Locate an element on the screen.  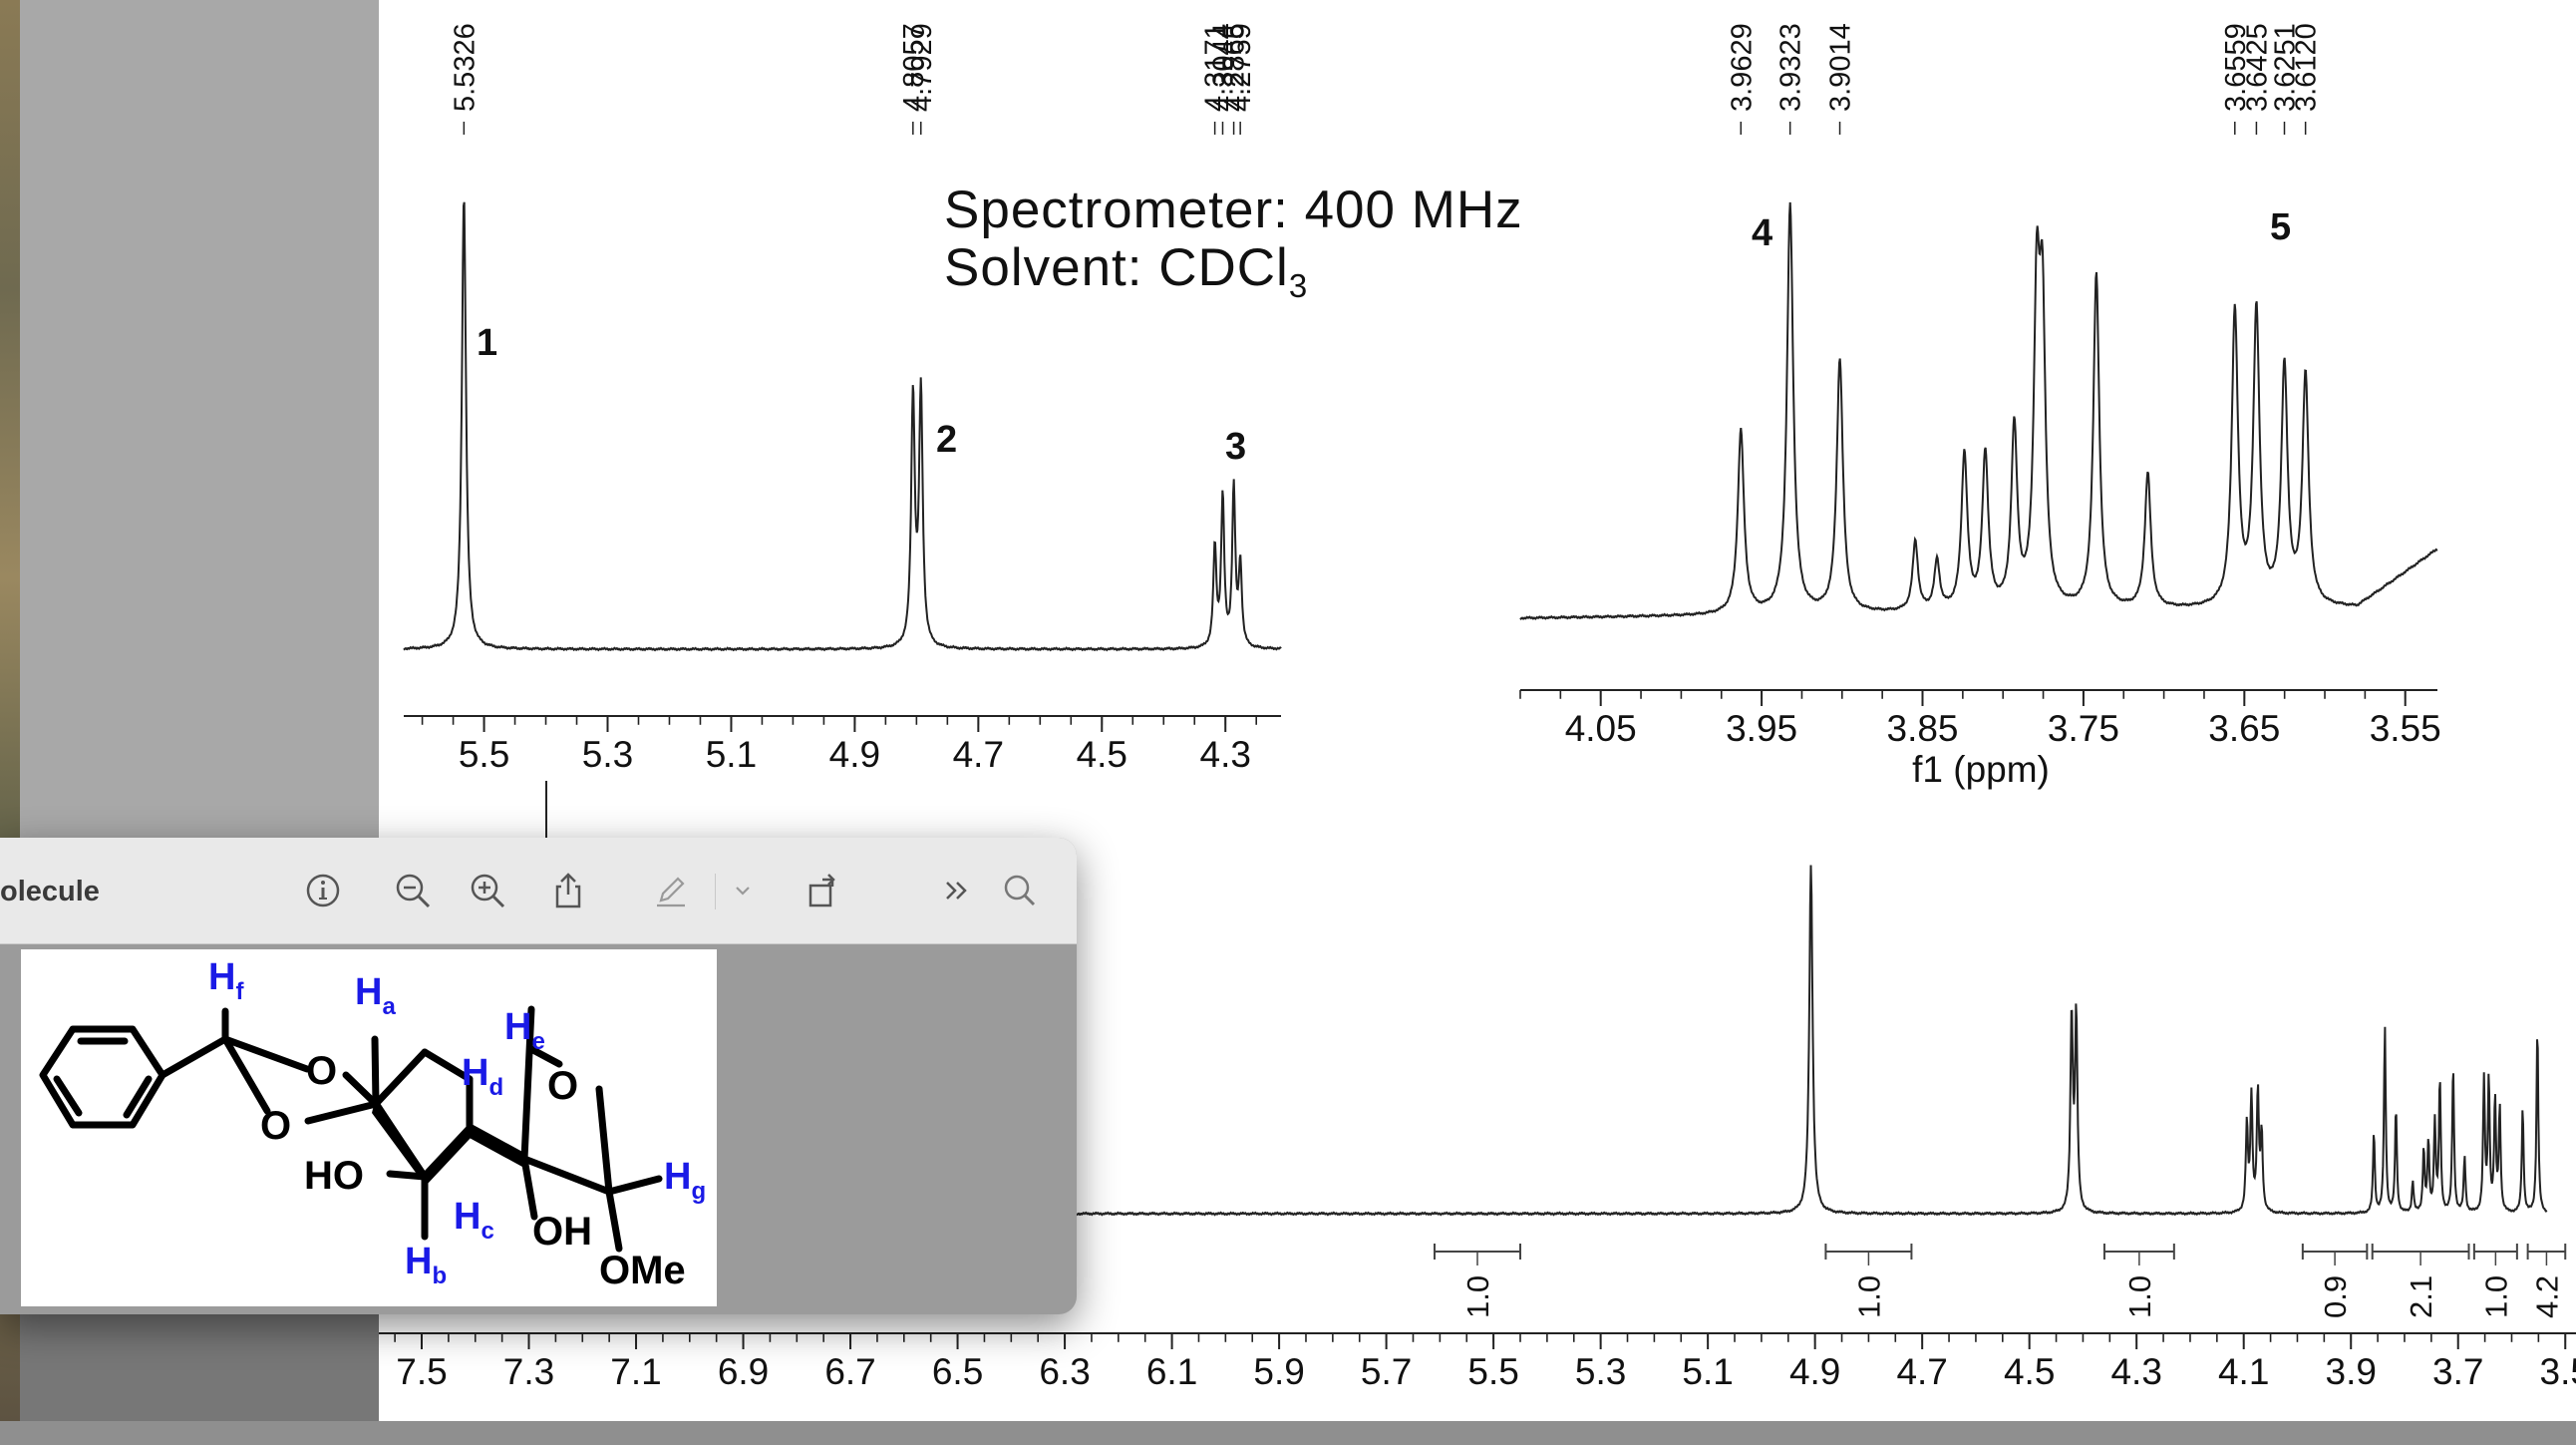
inset-right-axis: 4.05 3.95 3.85 3.75 3.65 3.55 is located at coordinates (1980, 719).